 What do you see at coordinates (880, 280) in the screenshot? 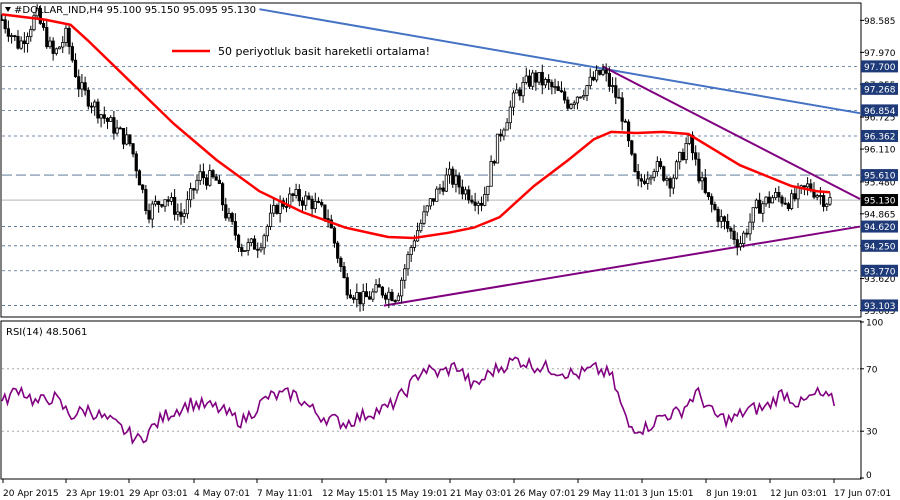
I see `price-tick-label: 93.620` at bounding box center [880, 280].